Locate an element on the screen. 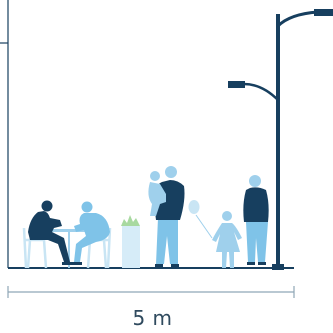  planter-plant is located at coordinates (130, 220).